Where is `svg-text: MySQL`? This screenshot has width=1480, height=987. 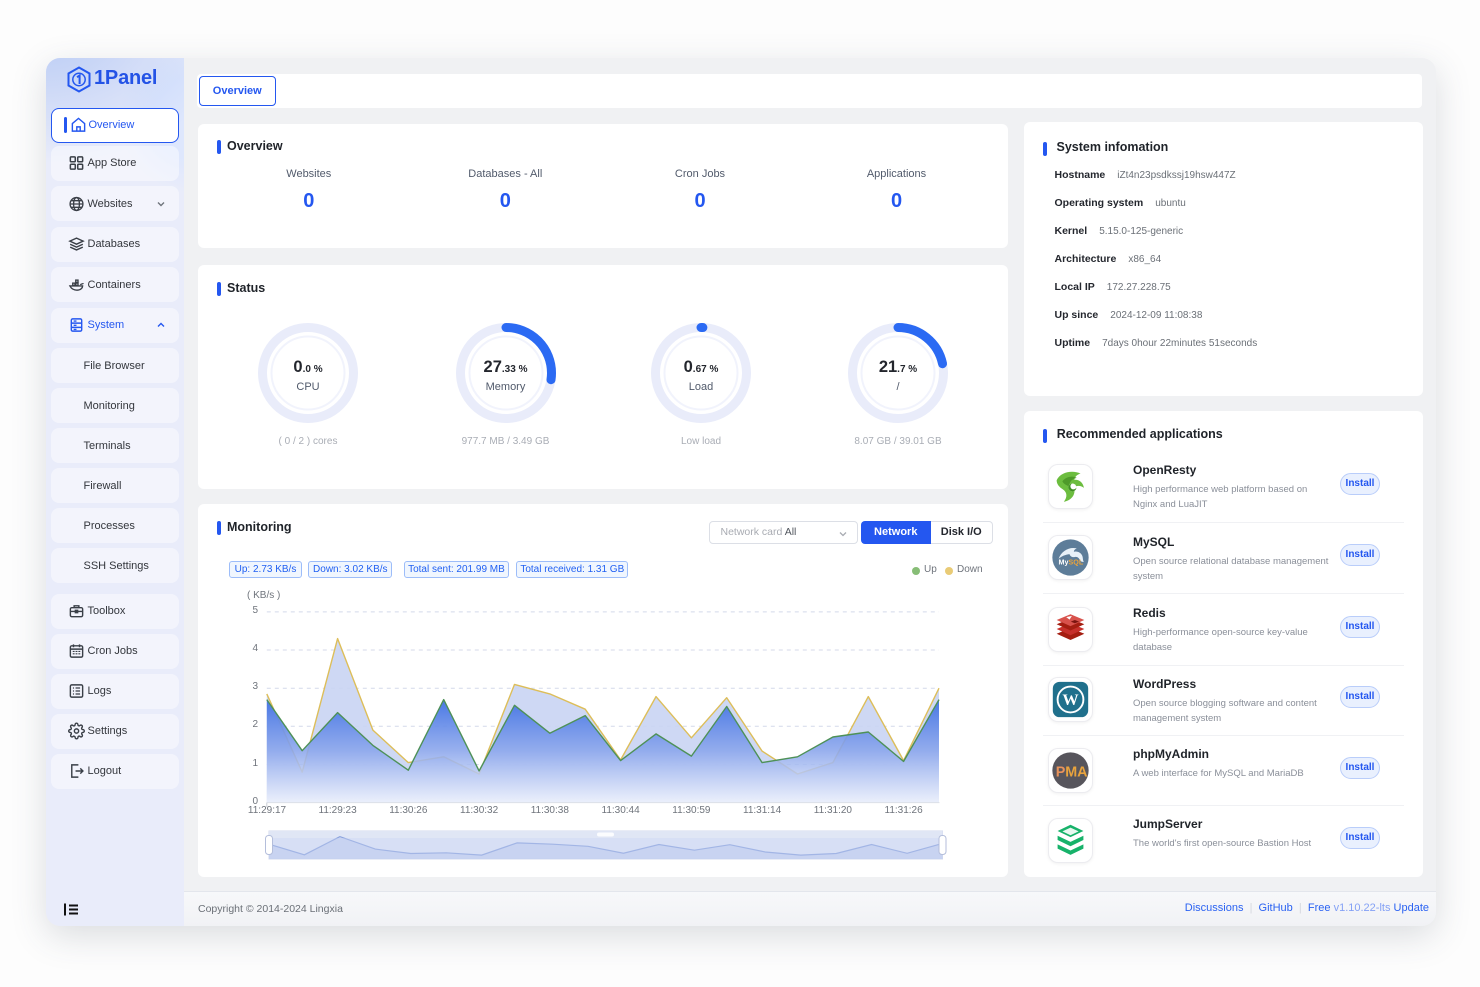 svg-text: MySQL is located at coordinates (1071, 563).